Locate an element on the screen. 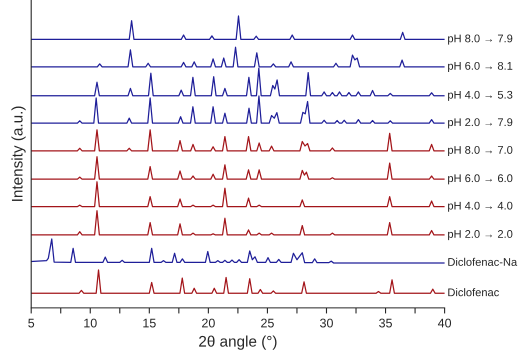 Image resolution: width=520 pixels, height=358 pixels. series-label: Diclofenac is located at coordinates (473, 292).